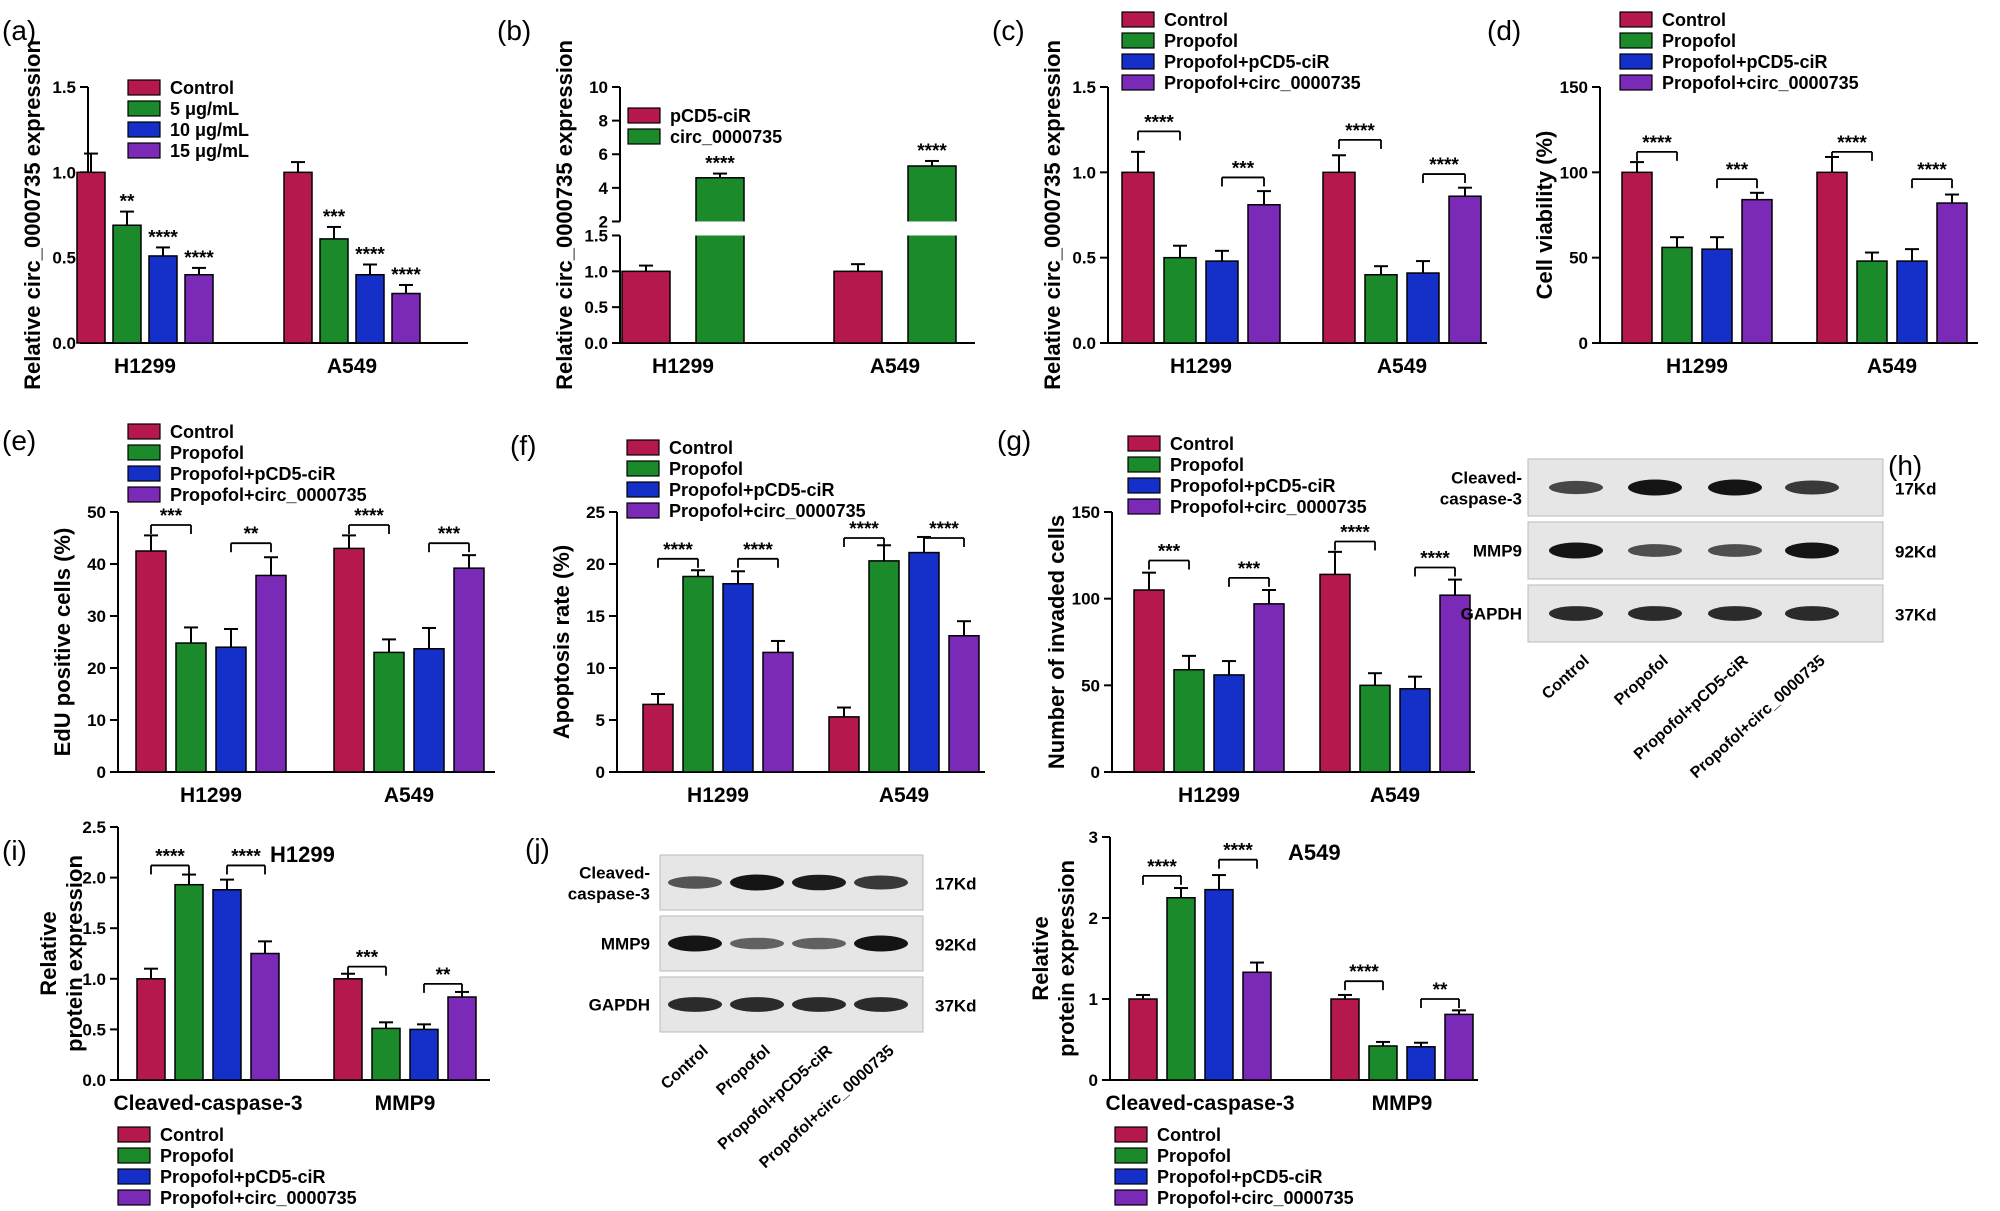  Describe the element at coordinates (609, 884) in the screenshot. I see `blot-row-label: Cleaved-caspase-3` at that location.